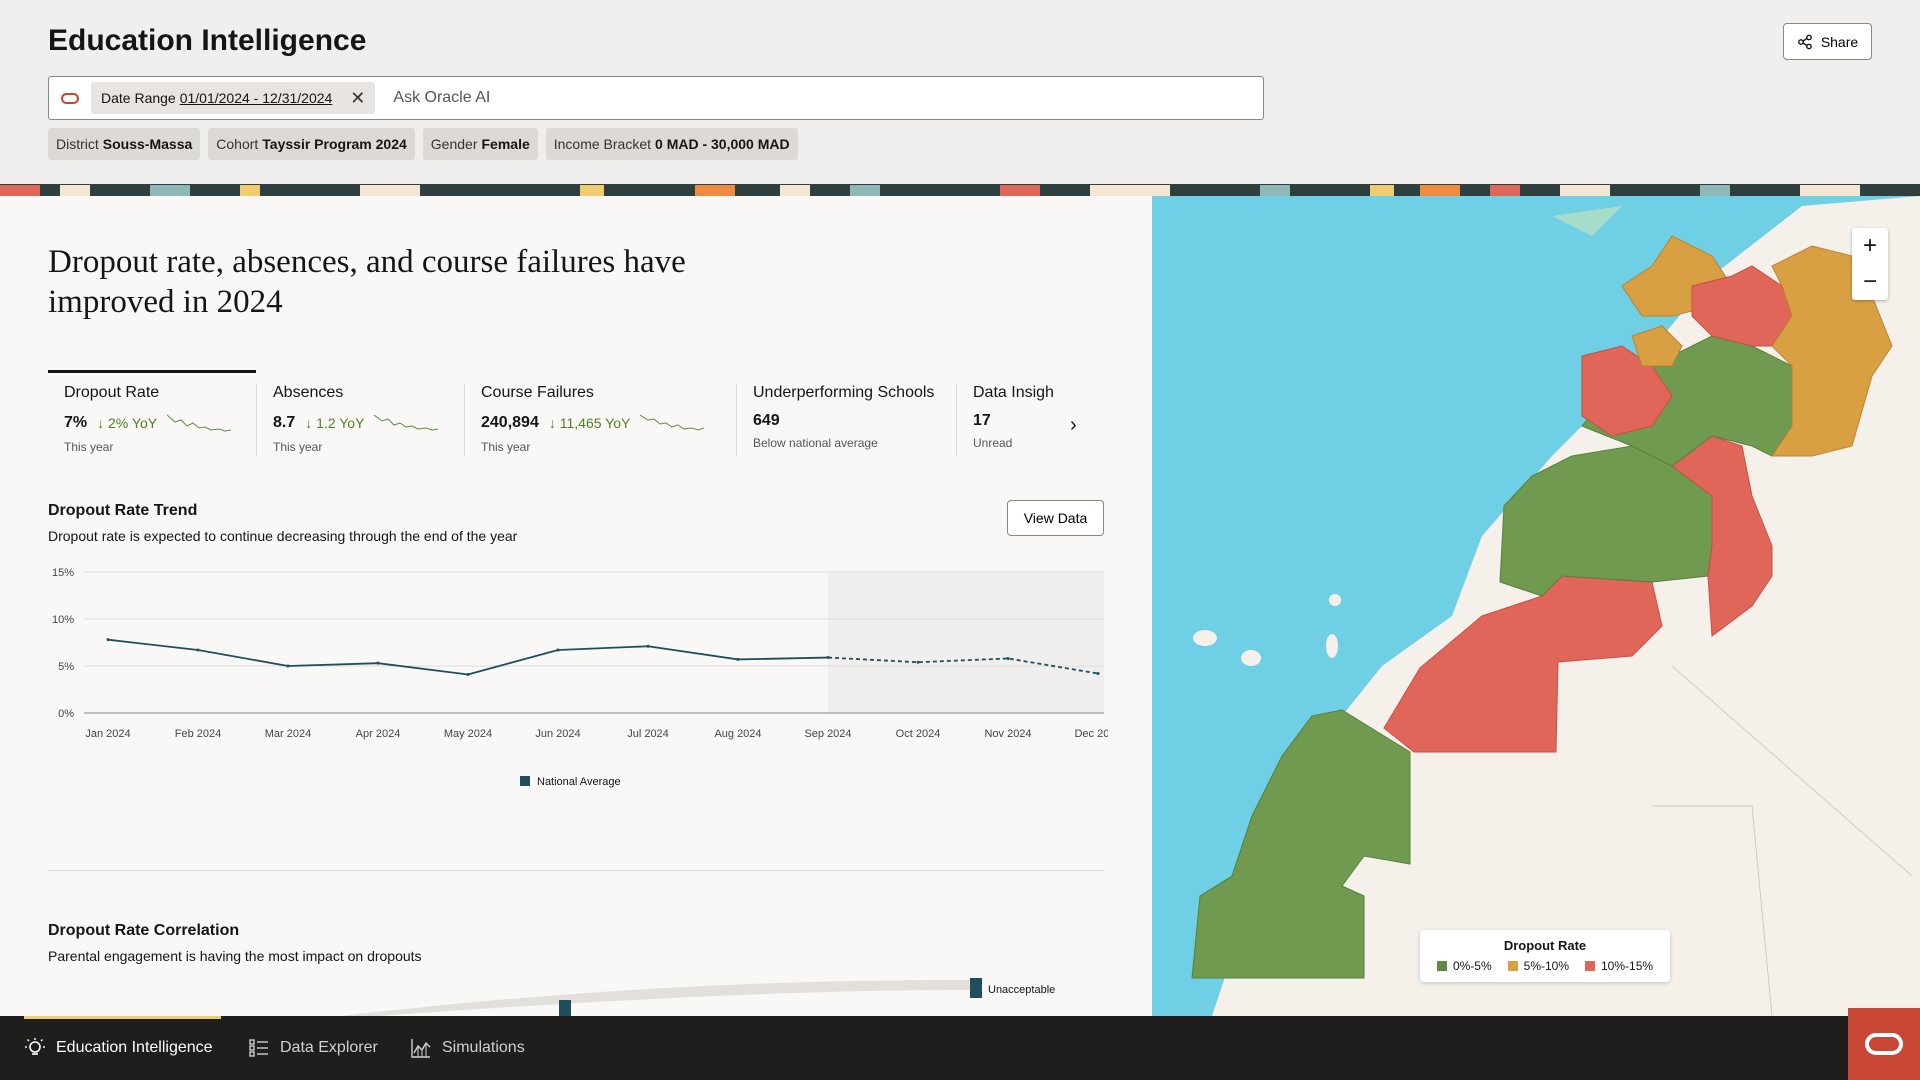 The image size is (1920, 1080). Describe the element at coordinates (1869, 245) in the screenshot. I see `plus-icon: +` at that location.